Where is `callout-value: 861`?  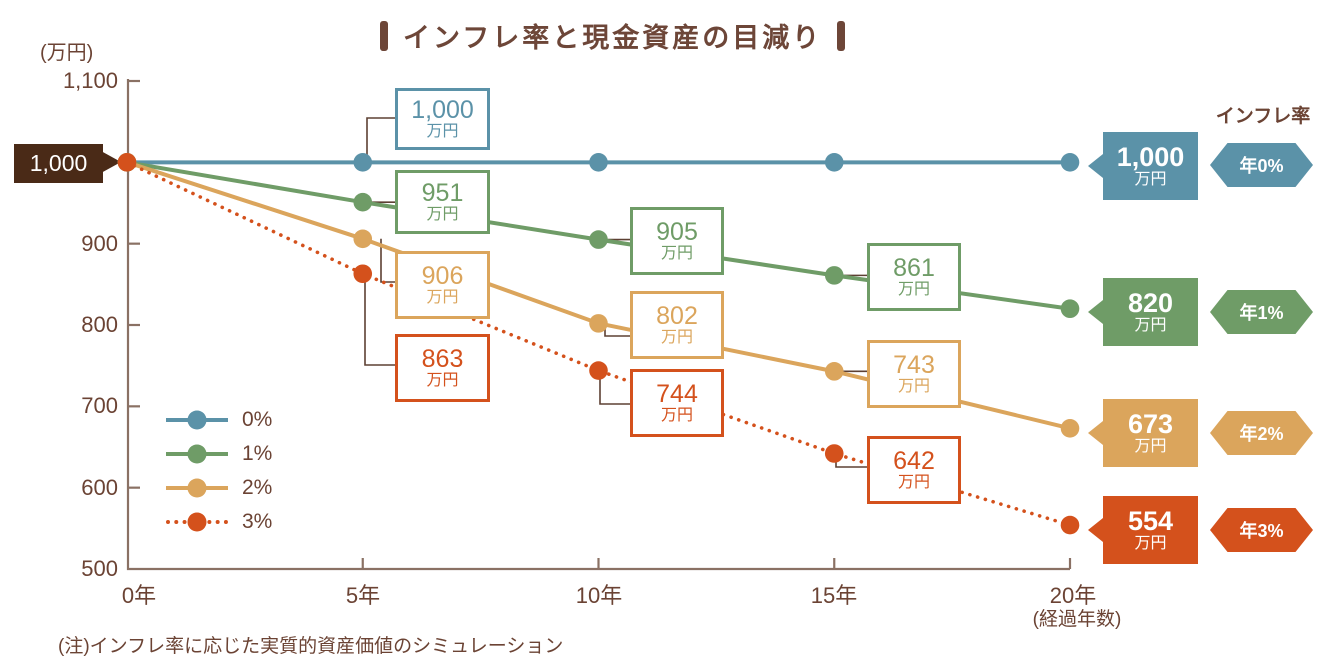
callout-value: 861 is located at coordinates (914, 268).